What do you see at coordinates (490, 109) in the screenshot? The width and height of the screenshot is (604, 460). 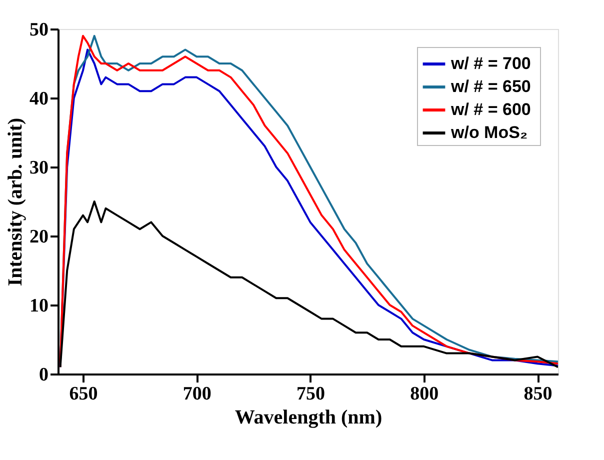 I see `legend-label: w/ # = 600` at bounding box center [490, 109].